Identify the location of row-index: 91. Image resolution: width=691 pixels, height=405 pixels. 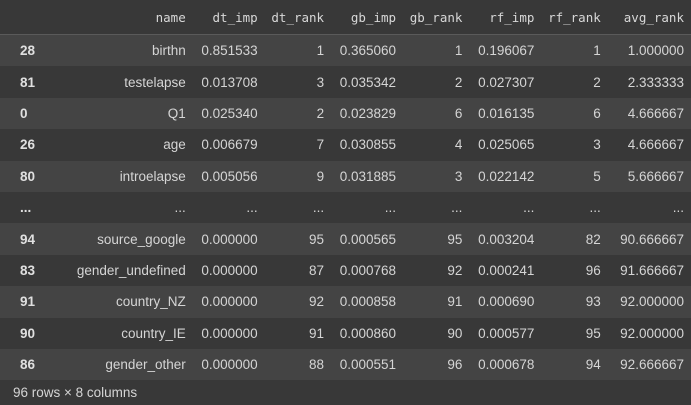
(28, 302).